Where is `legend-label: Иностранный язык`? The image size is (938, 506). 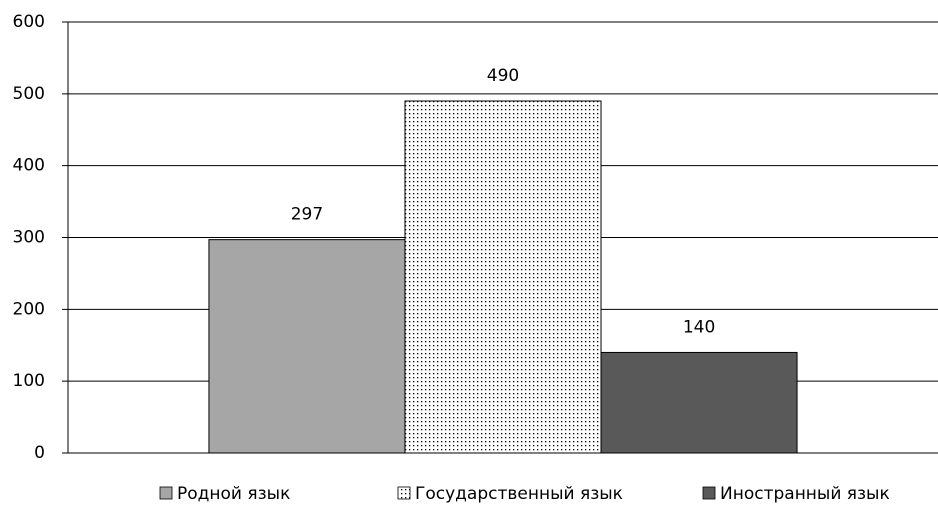
legend-label: Иностранный язык is located at coordinates (805, 494).